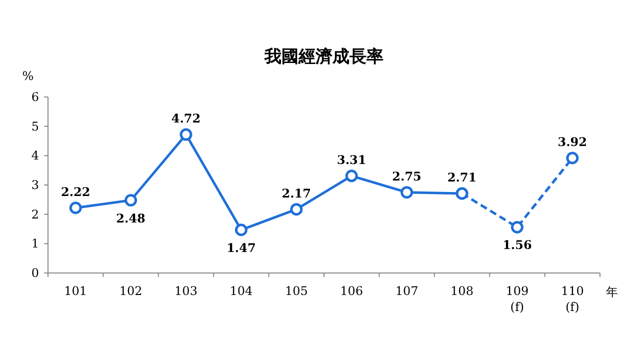  What do you see at coordinates (352, 291) in the screenshot?
I see `x-tick-label: 106` at bounding box center [352, 291].